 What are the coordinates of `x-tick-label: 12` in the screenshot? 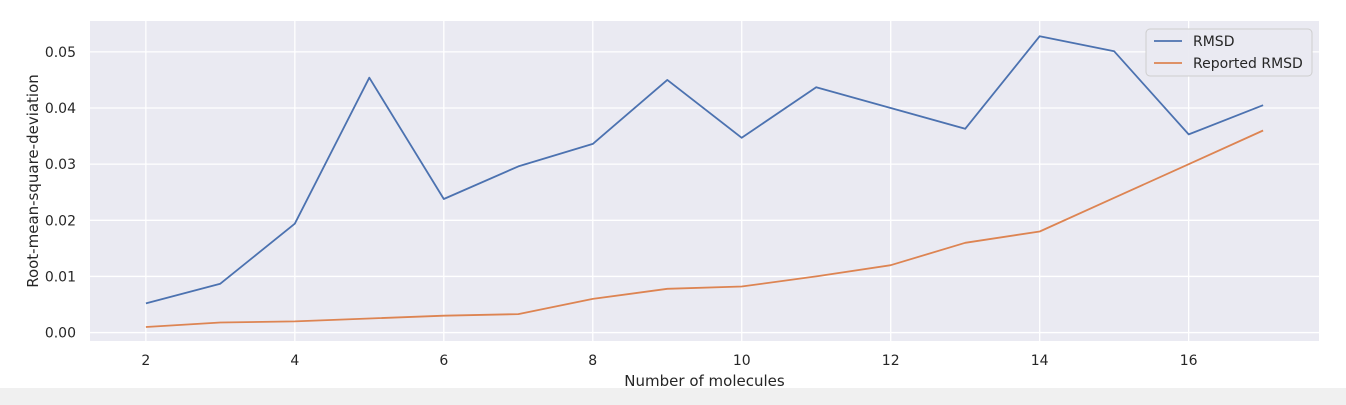 It's located at (891, 361).